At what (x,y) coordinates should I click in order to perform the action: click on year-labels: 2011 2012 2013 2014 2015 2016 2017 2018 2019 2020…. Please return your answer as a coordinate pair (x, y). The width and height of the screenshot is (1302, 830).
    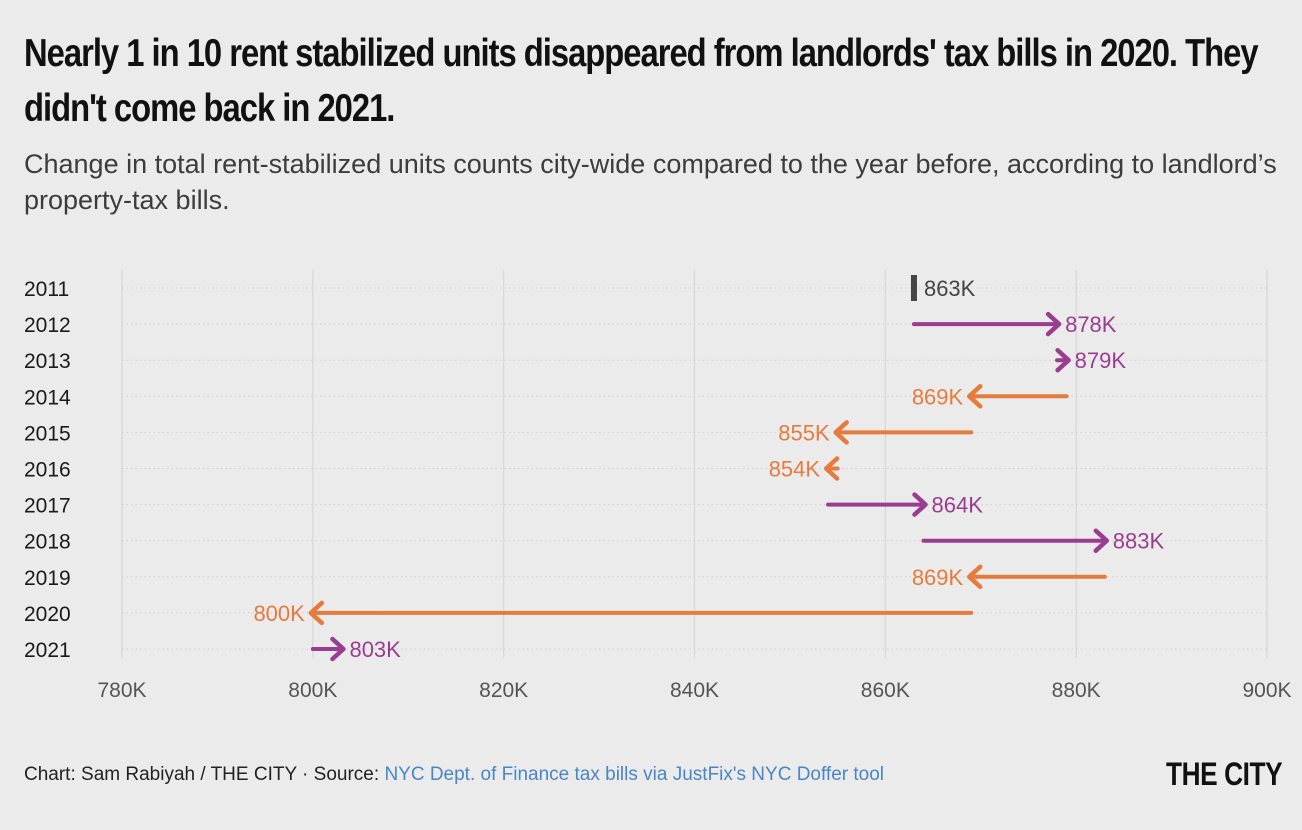
    Looking at the image, I should click on (47, 470).